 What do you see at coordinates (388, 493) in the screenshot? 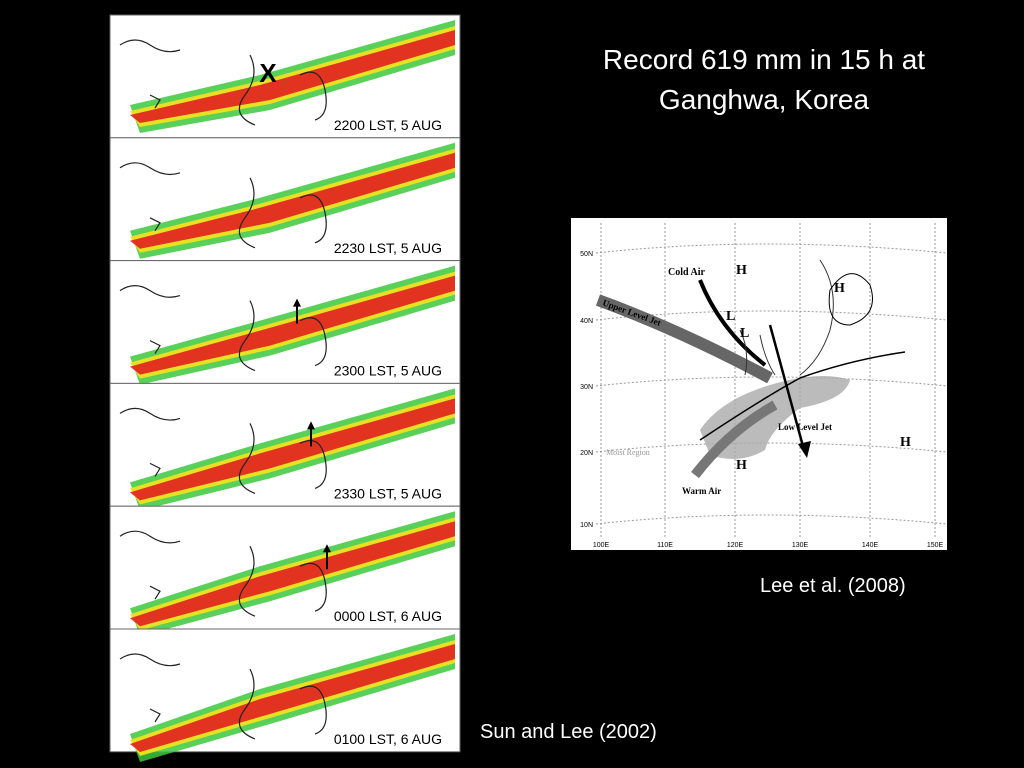
I see `panel-time-label: 2330 LST, 5 AUG` at bounding box center [388, 493].